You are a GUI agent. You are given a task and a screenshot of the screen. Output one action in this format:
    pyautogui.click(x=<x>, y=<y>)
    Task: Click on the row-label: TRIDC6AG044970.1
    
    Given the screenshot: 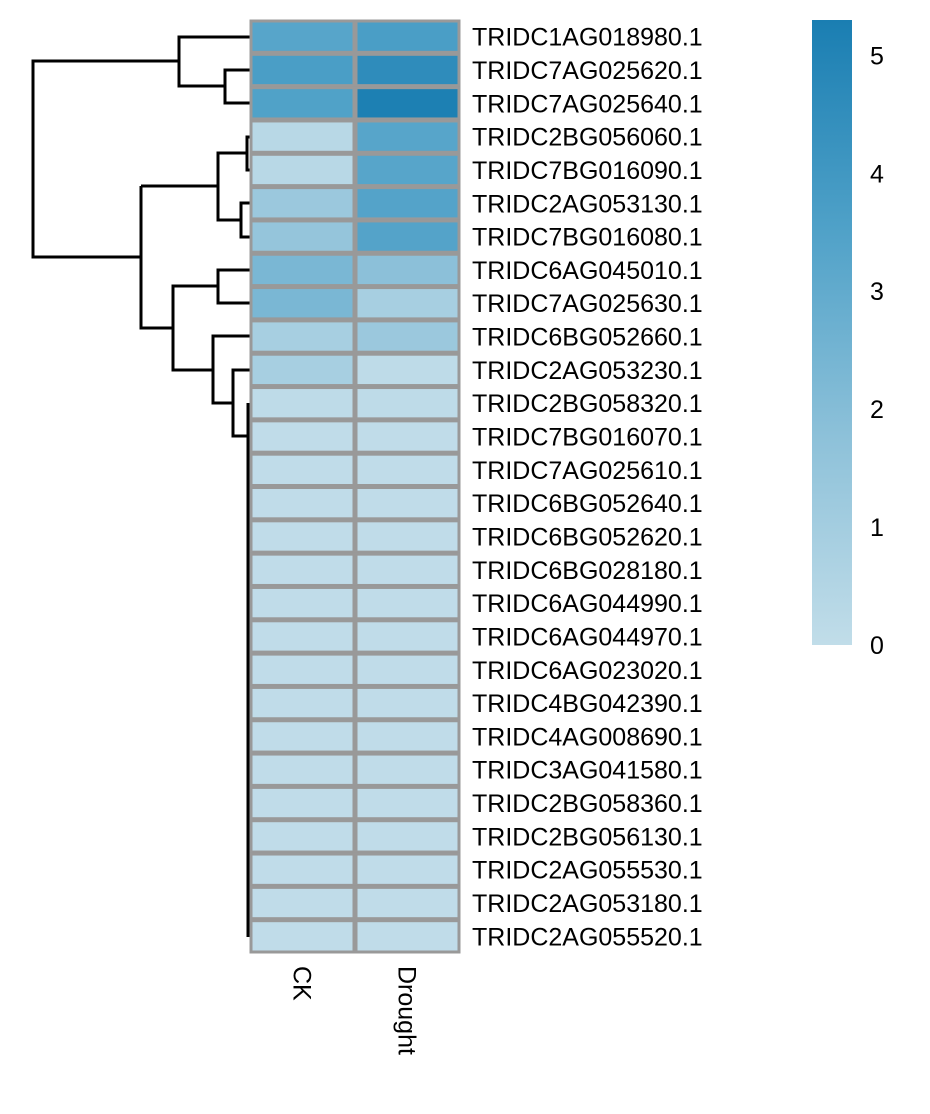 What is the action you would take?
    pyautogui.click(x=587, y=637)
    